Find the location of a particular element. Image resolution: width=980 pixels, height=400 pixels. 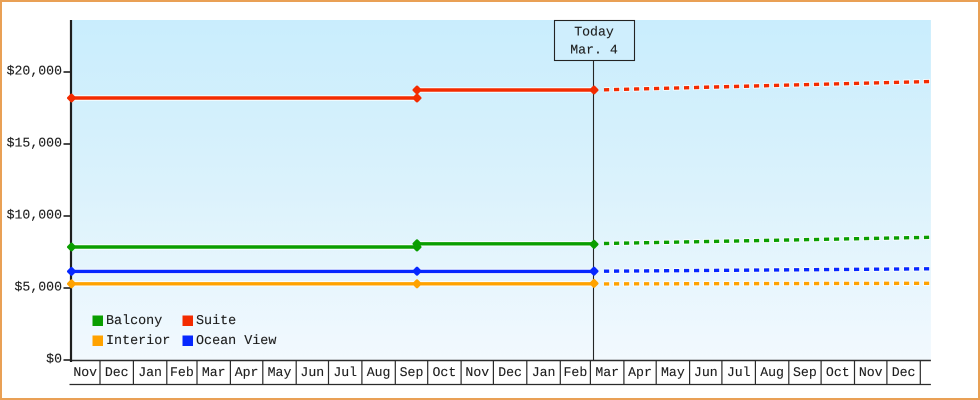

svg-text: $0 is located at coordinates (54, 359).